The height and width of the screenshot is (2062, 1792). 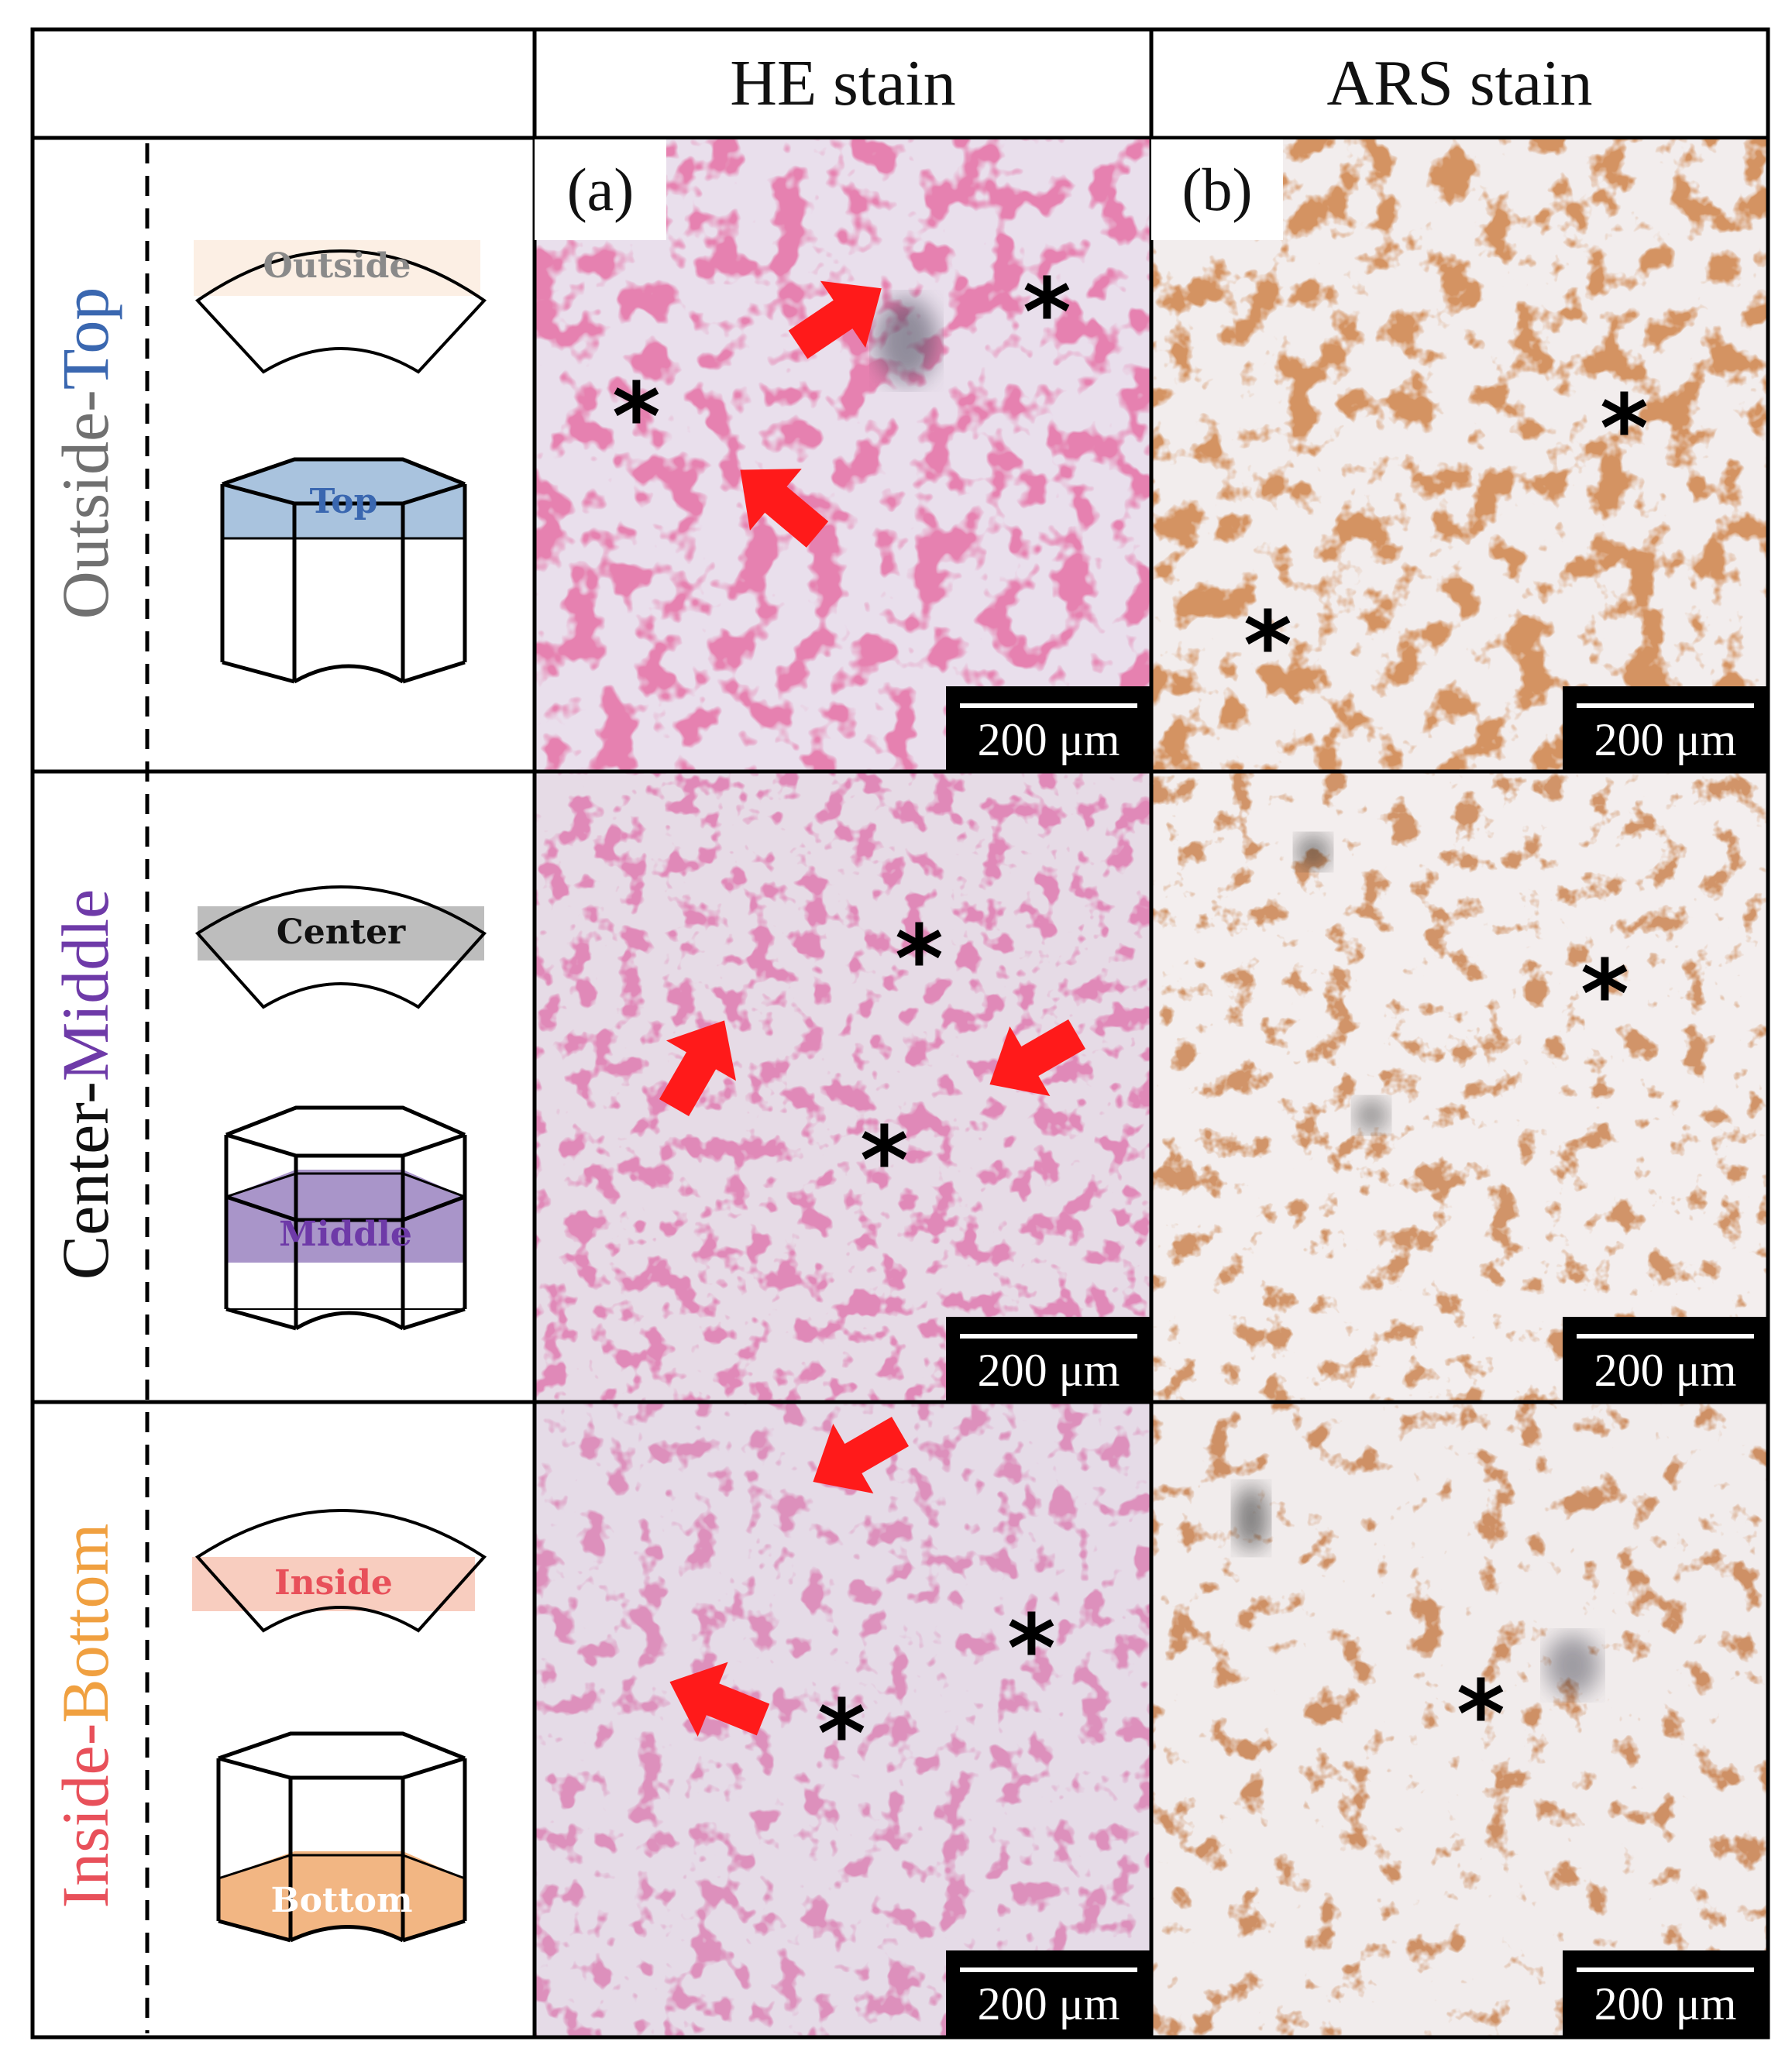 What do you see at coordinates (85, 515) in the screenshot?
I see `row-title-part1: Outside` at bounding box center [85, 515].